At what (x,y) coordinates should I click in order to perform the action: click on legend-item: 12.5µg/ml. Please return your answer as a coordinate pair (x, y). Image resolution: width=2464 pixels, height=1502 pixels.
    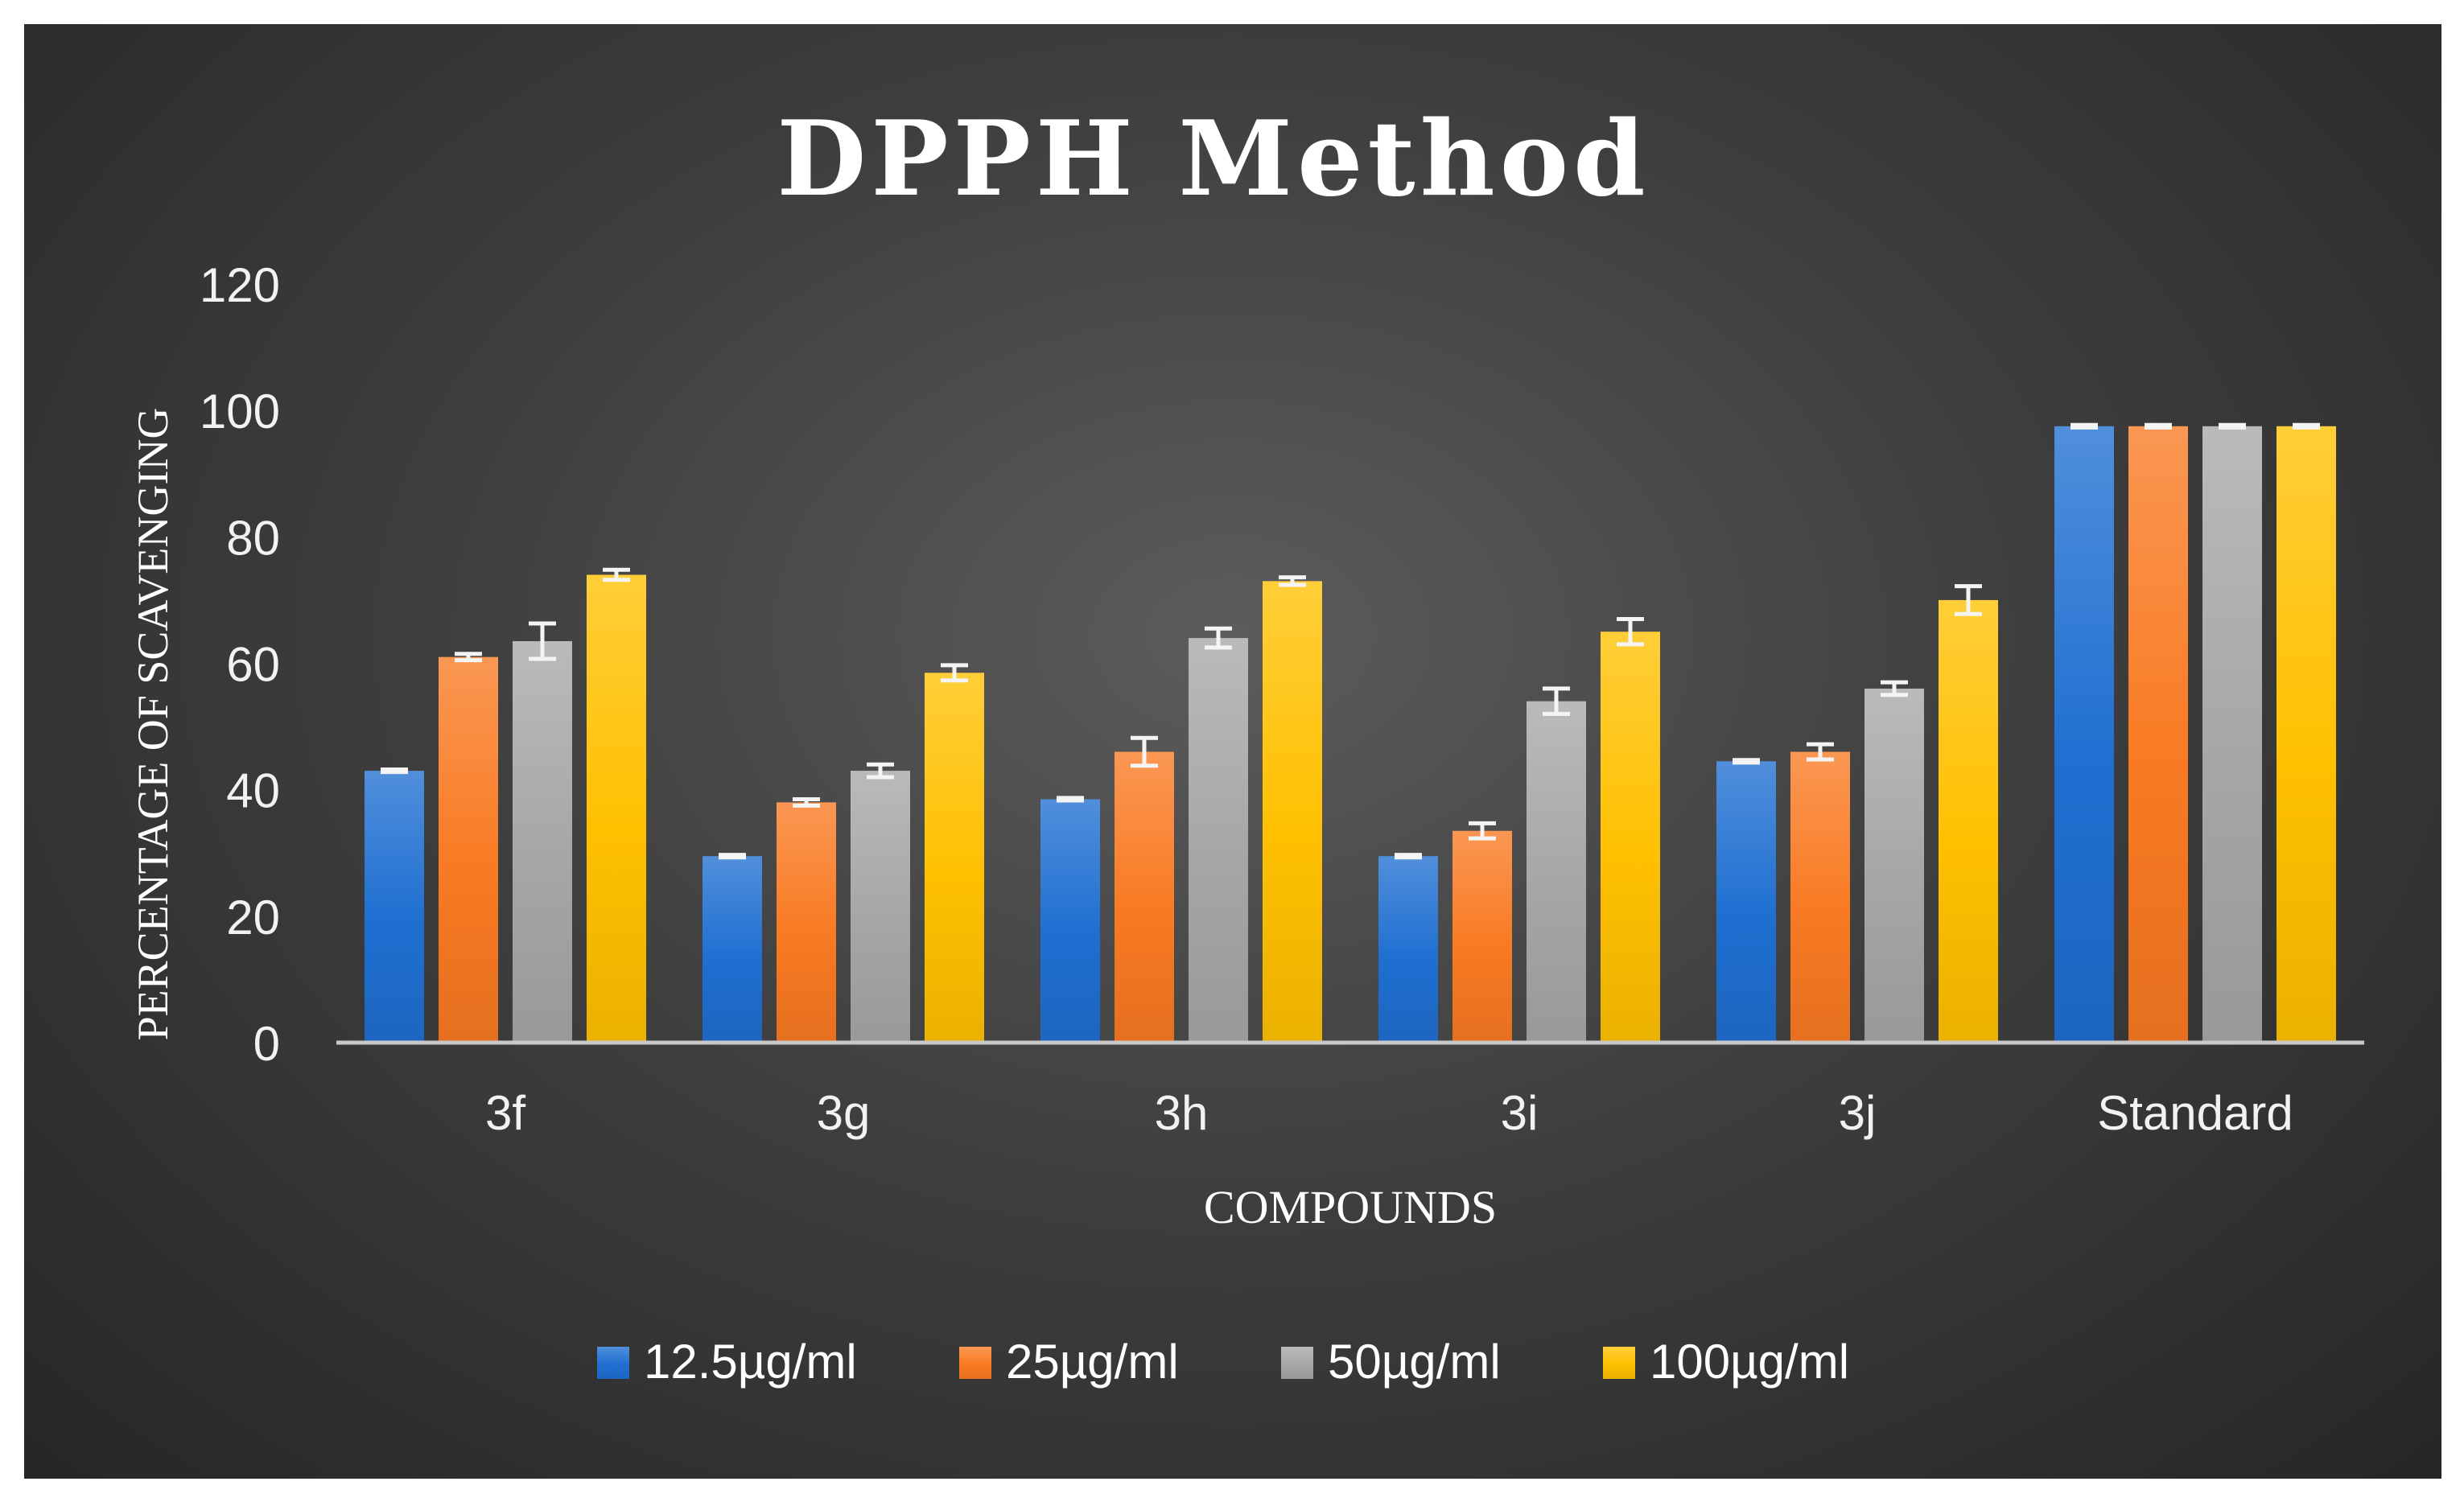
    Looking at the image, I should click on (727, 1362).